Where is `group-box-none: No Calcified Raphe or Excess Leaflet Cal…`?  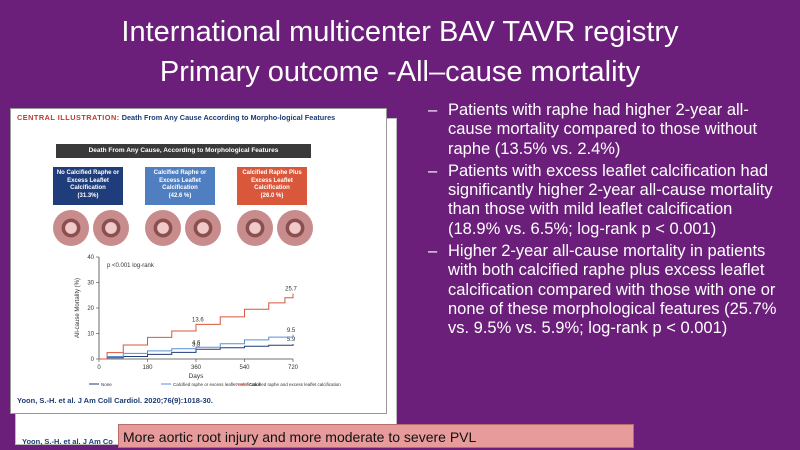 group-box-none: No Calcified Raphe or Excess Leaflet Cal… is located at coordinates (88, 186).